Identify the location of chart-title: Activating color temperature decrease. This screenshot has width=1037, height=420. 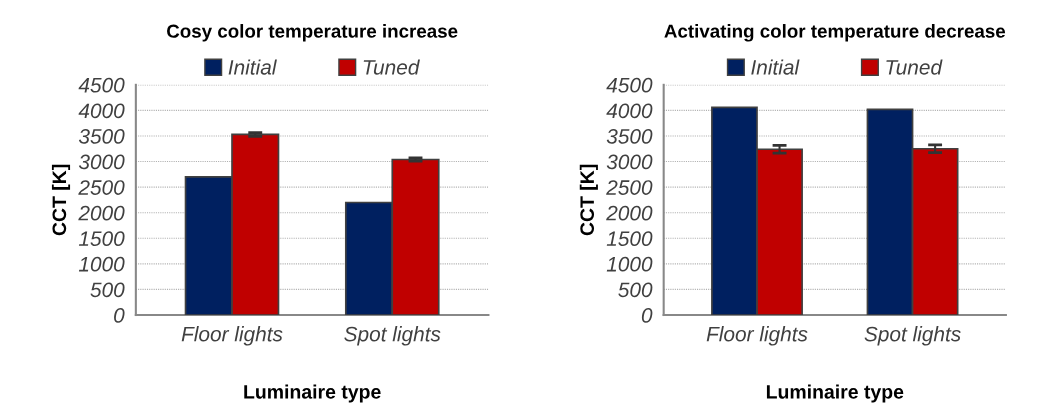
(835, 33).